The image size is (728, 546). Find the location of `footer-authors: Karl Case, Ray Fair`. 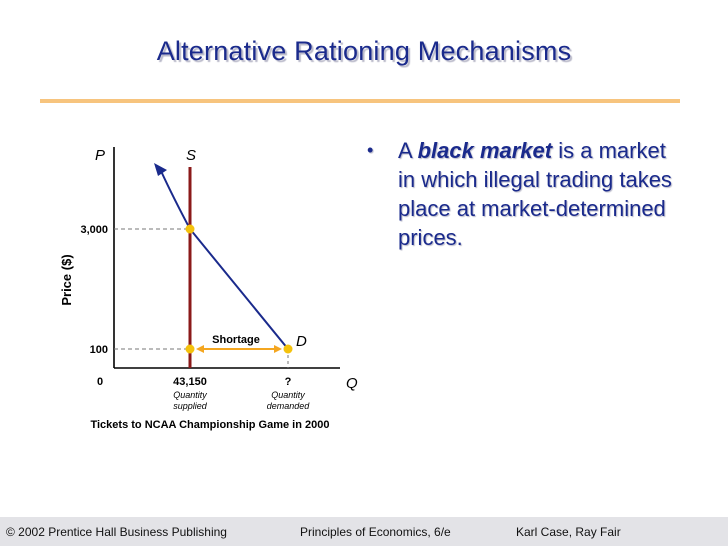

footer-authors: Karl Case, Ray Fair is located at coordinates (568, 532).